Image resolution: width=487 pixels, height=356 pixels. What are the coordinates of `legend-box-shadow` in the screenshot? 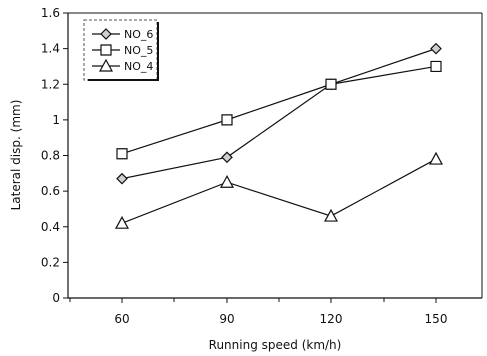 It's located at (123, 51).